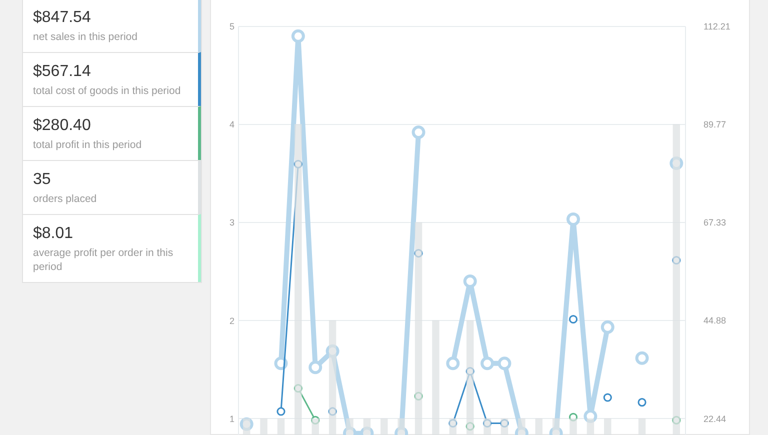 The height and width of the screenshot is (435, 768). Describe the element at coordinates (231, 419) in the screenshot. I see `y-tick-label: 1` at that location.